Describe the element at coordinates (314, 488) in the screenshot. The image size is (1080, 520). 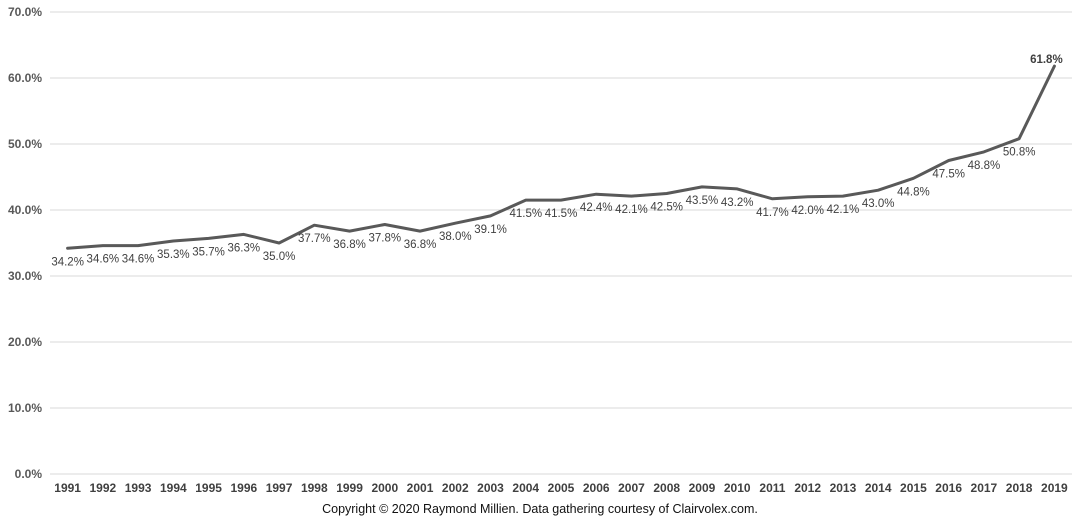
I see `x-tick-label: 1998` at that location.